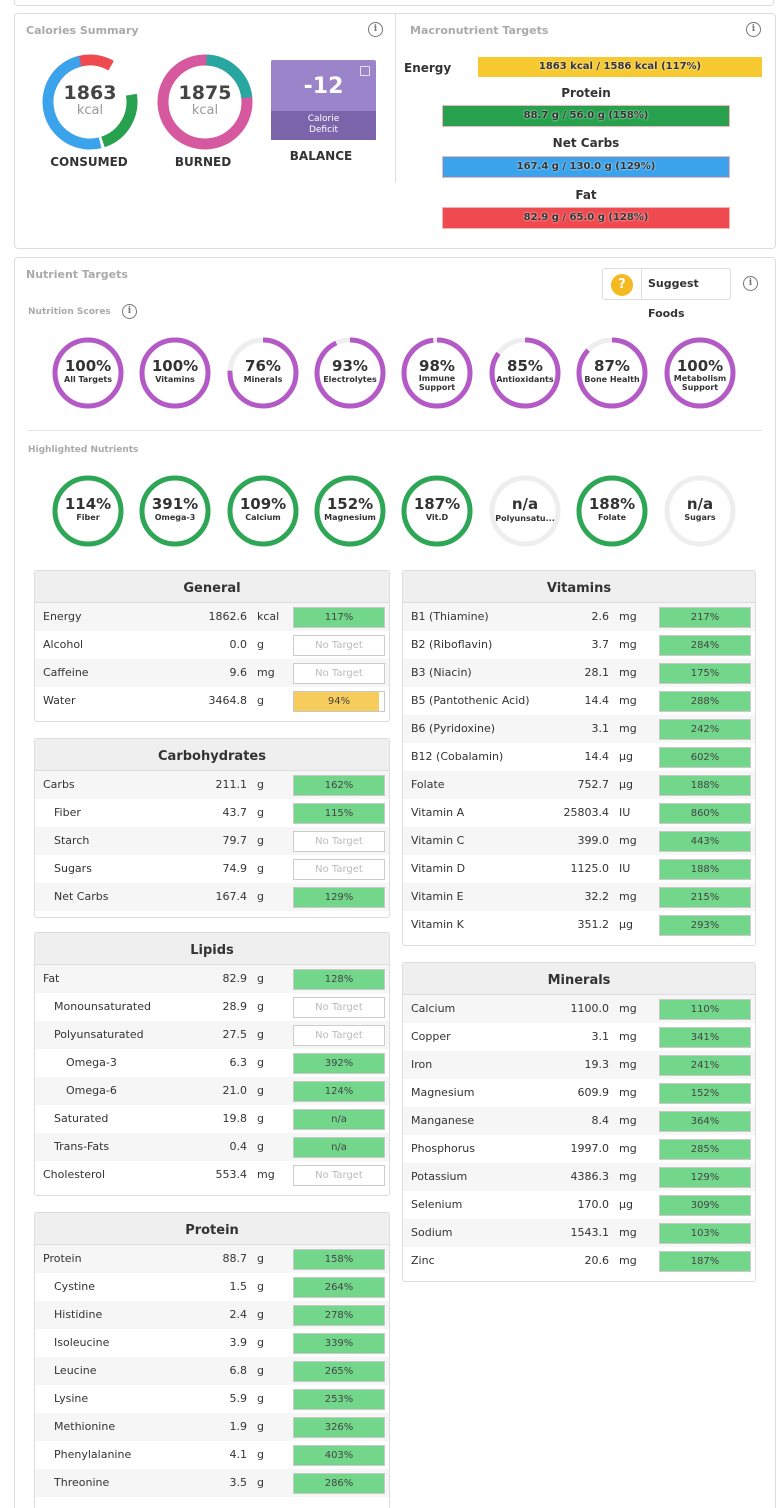 The image size is (778, 1508). I want to click on nutrient-row-vitamin-a: Vitamin A 25803.4 IU 860%, so click(579, 813).